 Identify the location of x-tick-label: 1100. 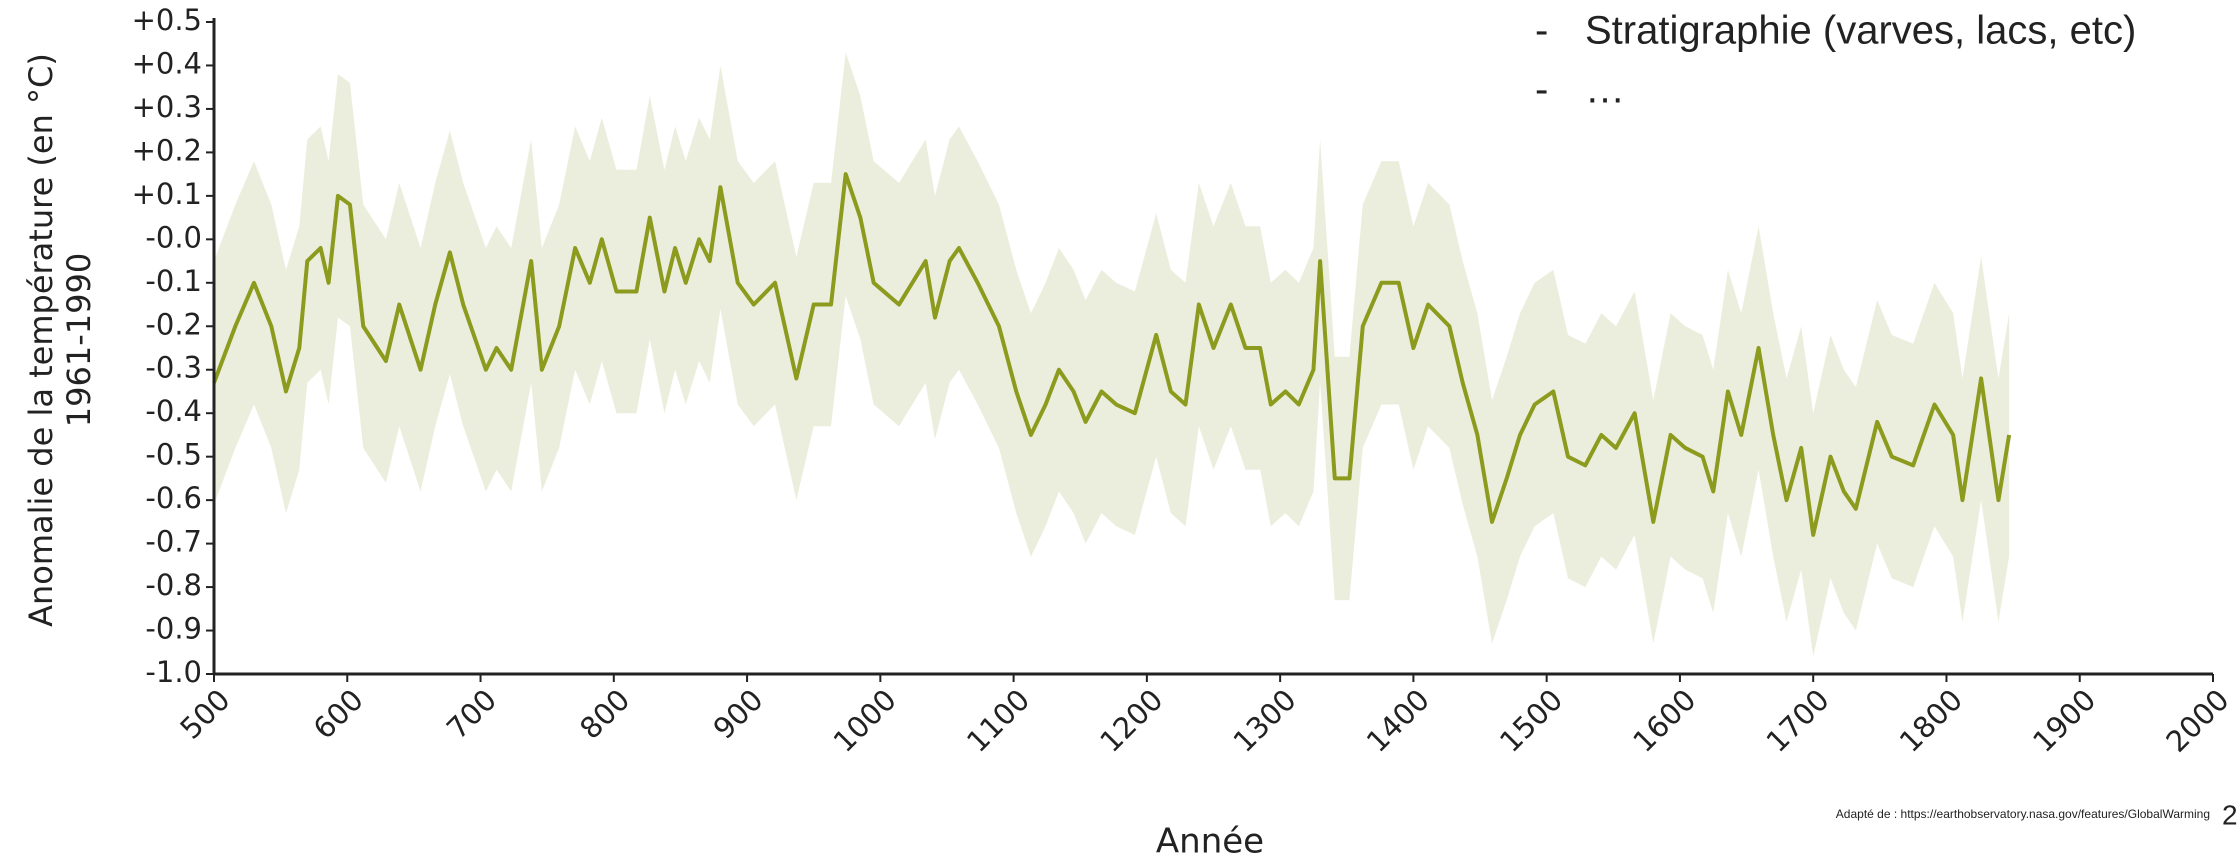
(998, 721).